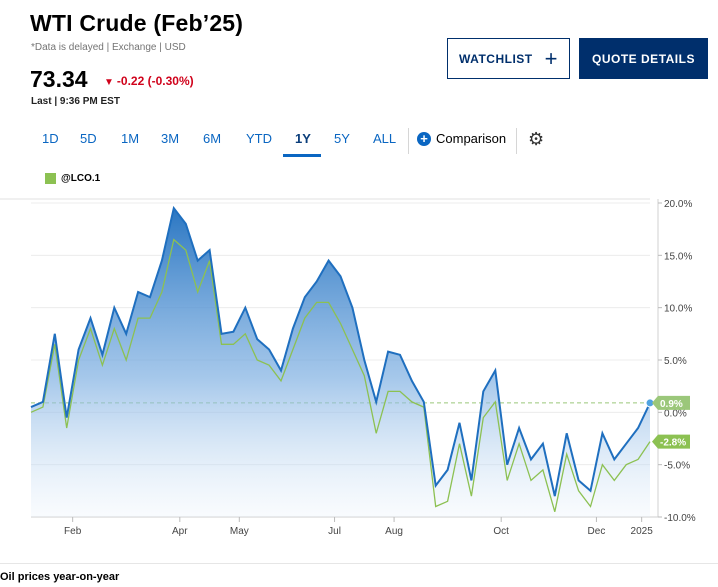  I want to click on comparison-label: Comparison, so click(471, 138).